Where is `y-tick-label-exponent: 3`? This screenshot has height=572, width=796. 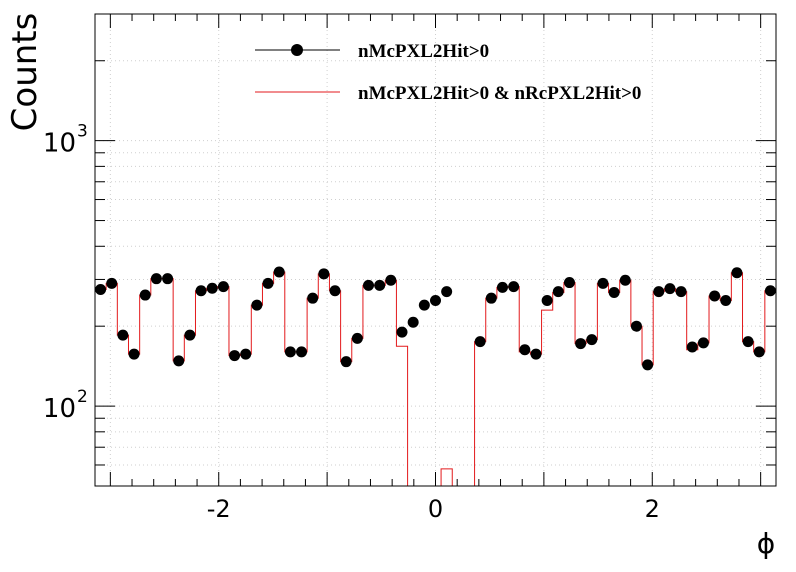 y-tick-label-exponent: 3 is located at coordinates (82, 132).